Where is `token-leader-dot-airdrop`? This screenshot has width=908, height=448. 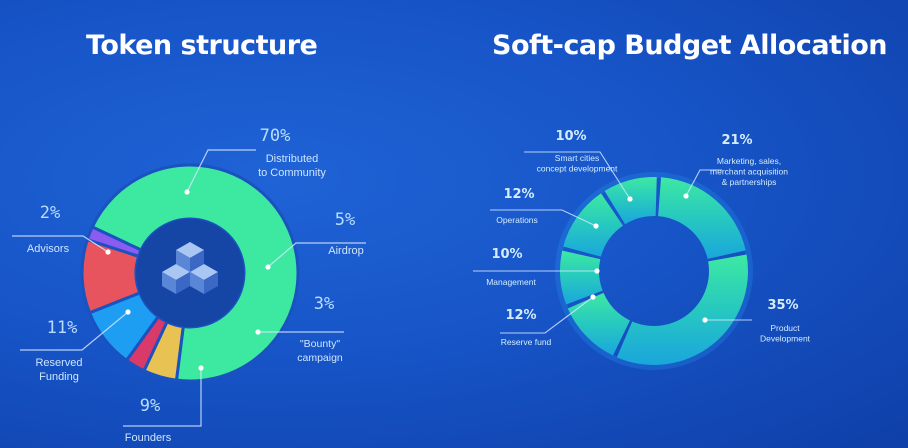 token-leader-dot-airdrop is located at coordinates (268, 267).